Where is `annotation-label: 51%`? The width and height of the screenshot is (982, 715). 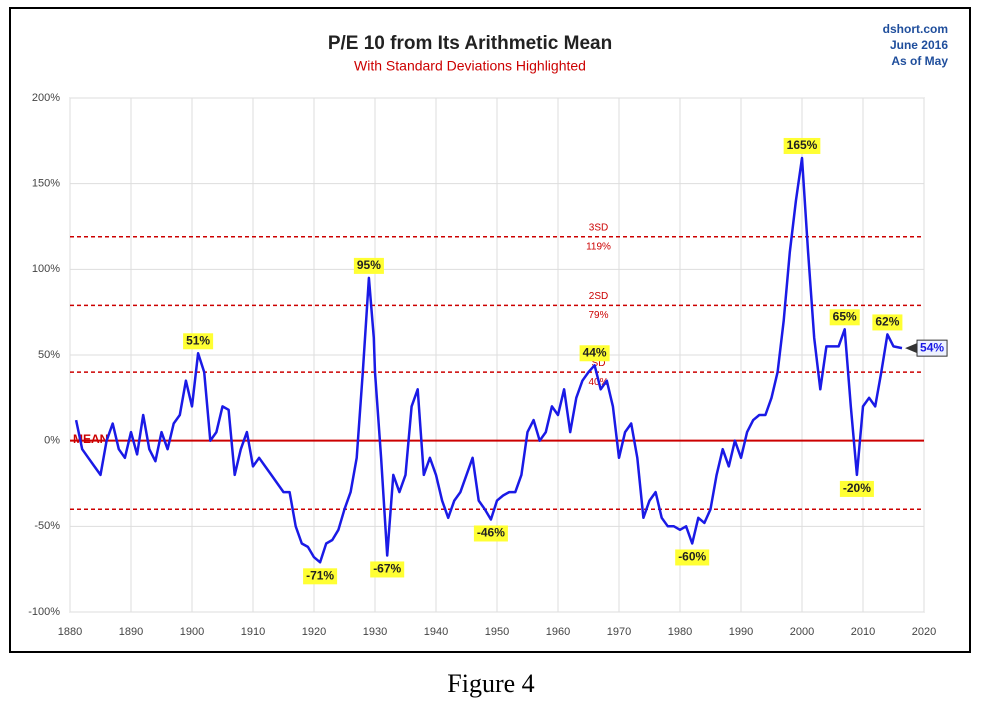 annotation-label: 51% is located at coordinates (198, 340).